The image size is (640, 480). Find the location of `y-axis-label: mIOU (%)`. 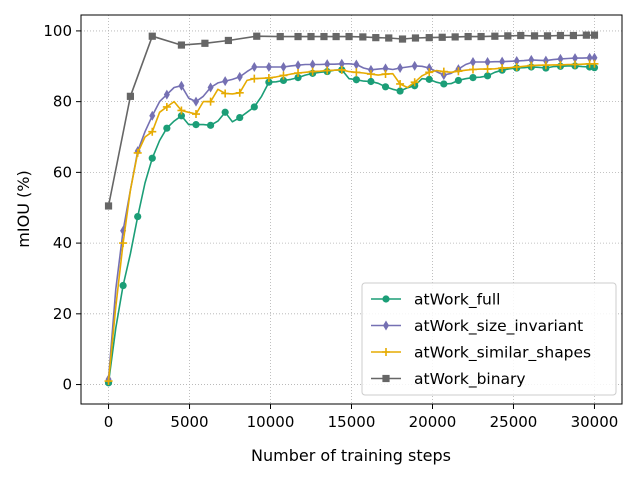

y-axis-label: mIOU (%) is located at coordinates (23, 208).